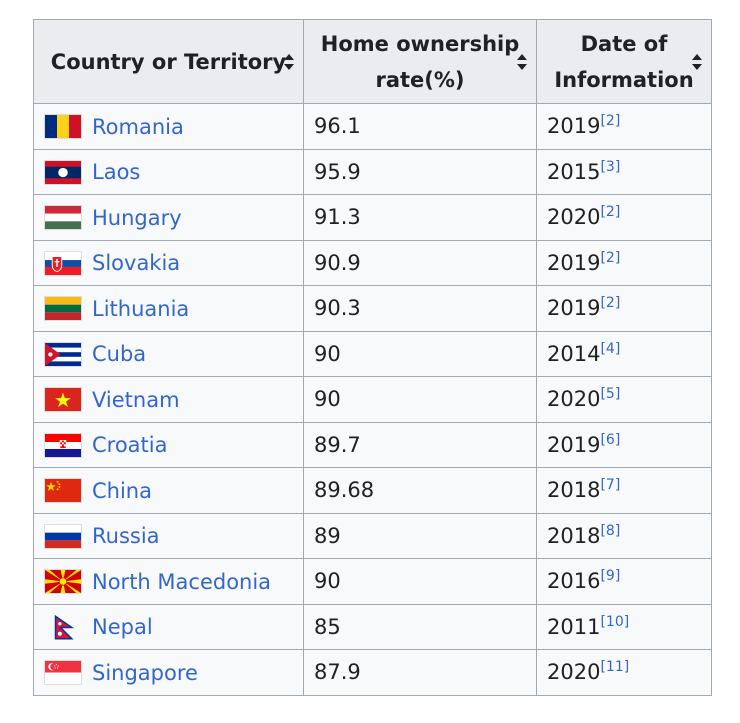  What do you see at coordinates (624, 171) in the screenshot?
I see `date-cell: 2015[3]` at bounding box center [624, 171].